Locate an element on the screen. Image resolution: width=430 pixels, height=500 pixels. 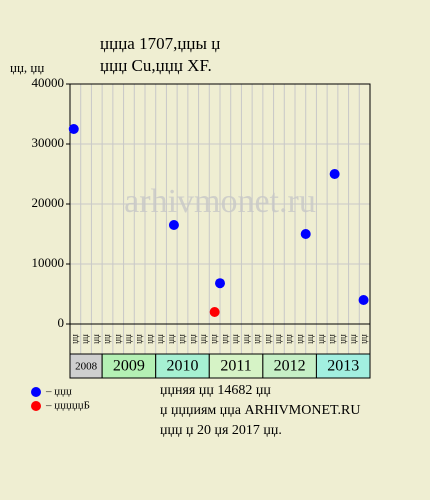
y-axis-label: џџ, џџ is located at coordinates (27, 67).